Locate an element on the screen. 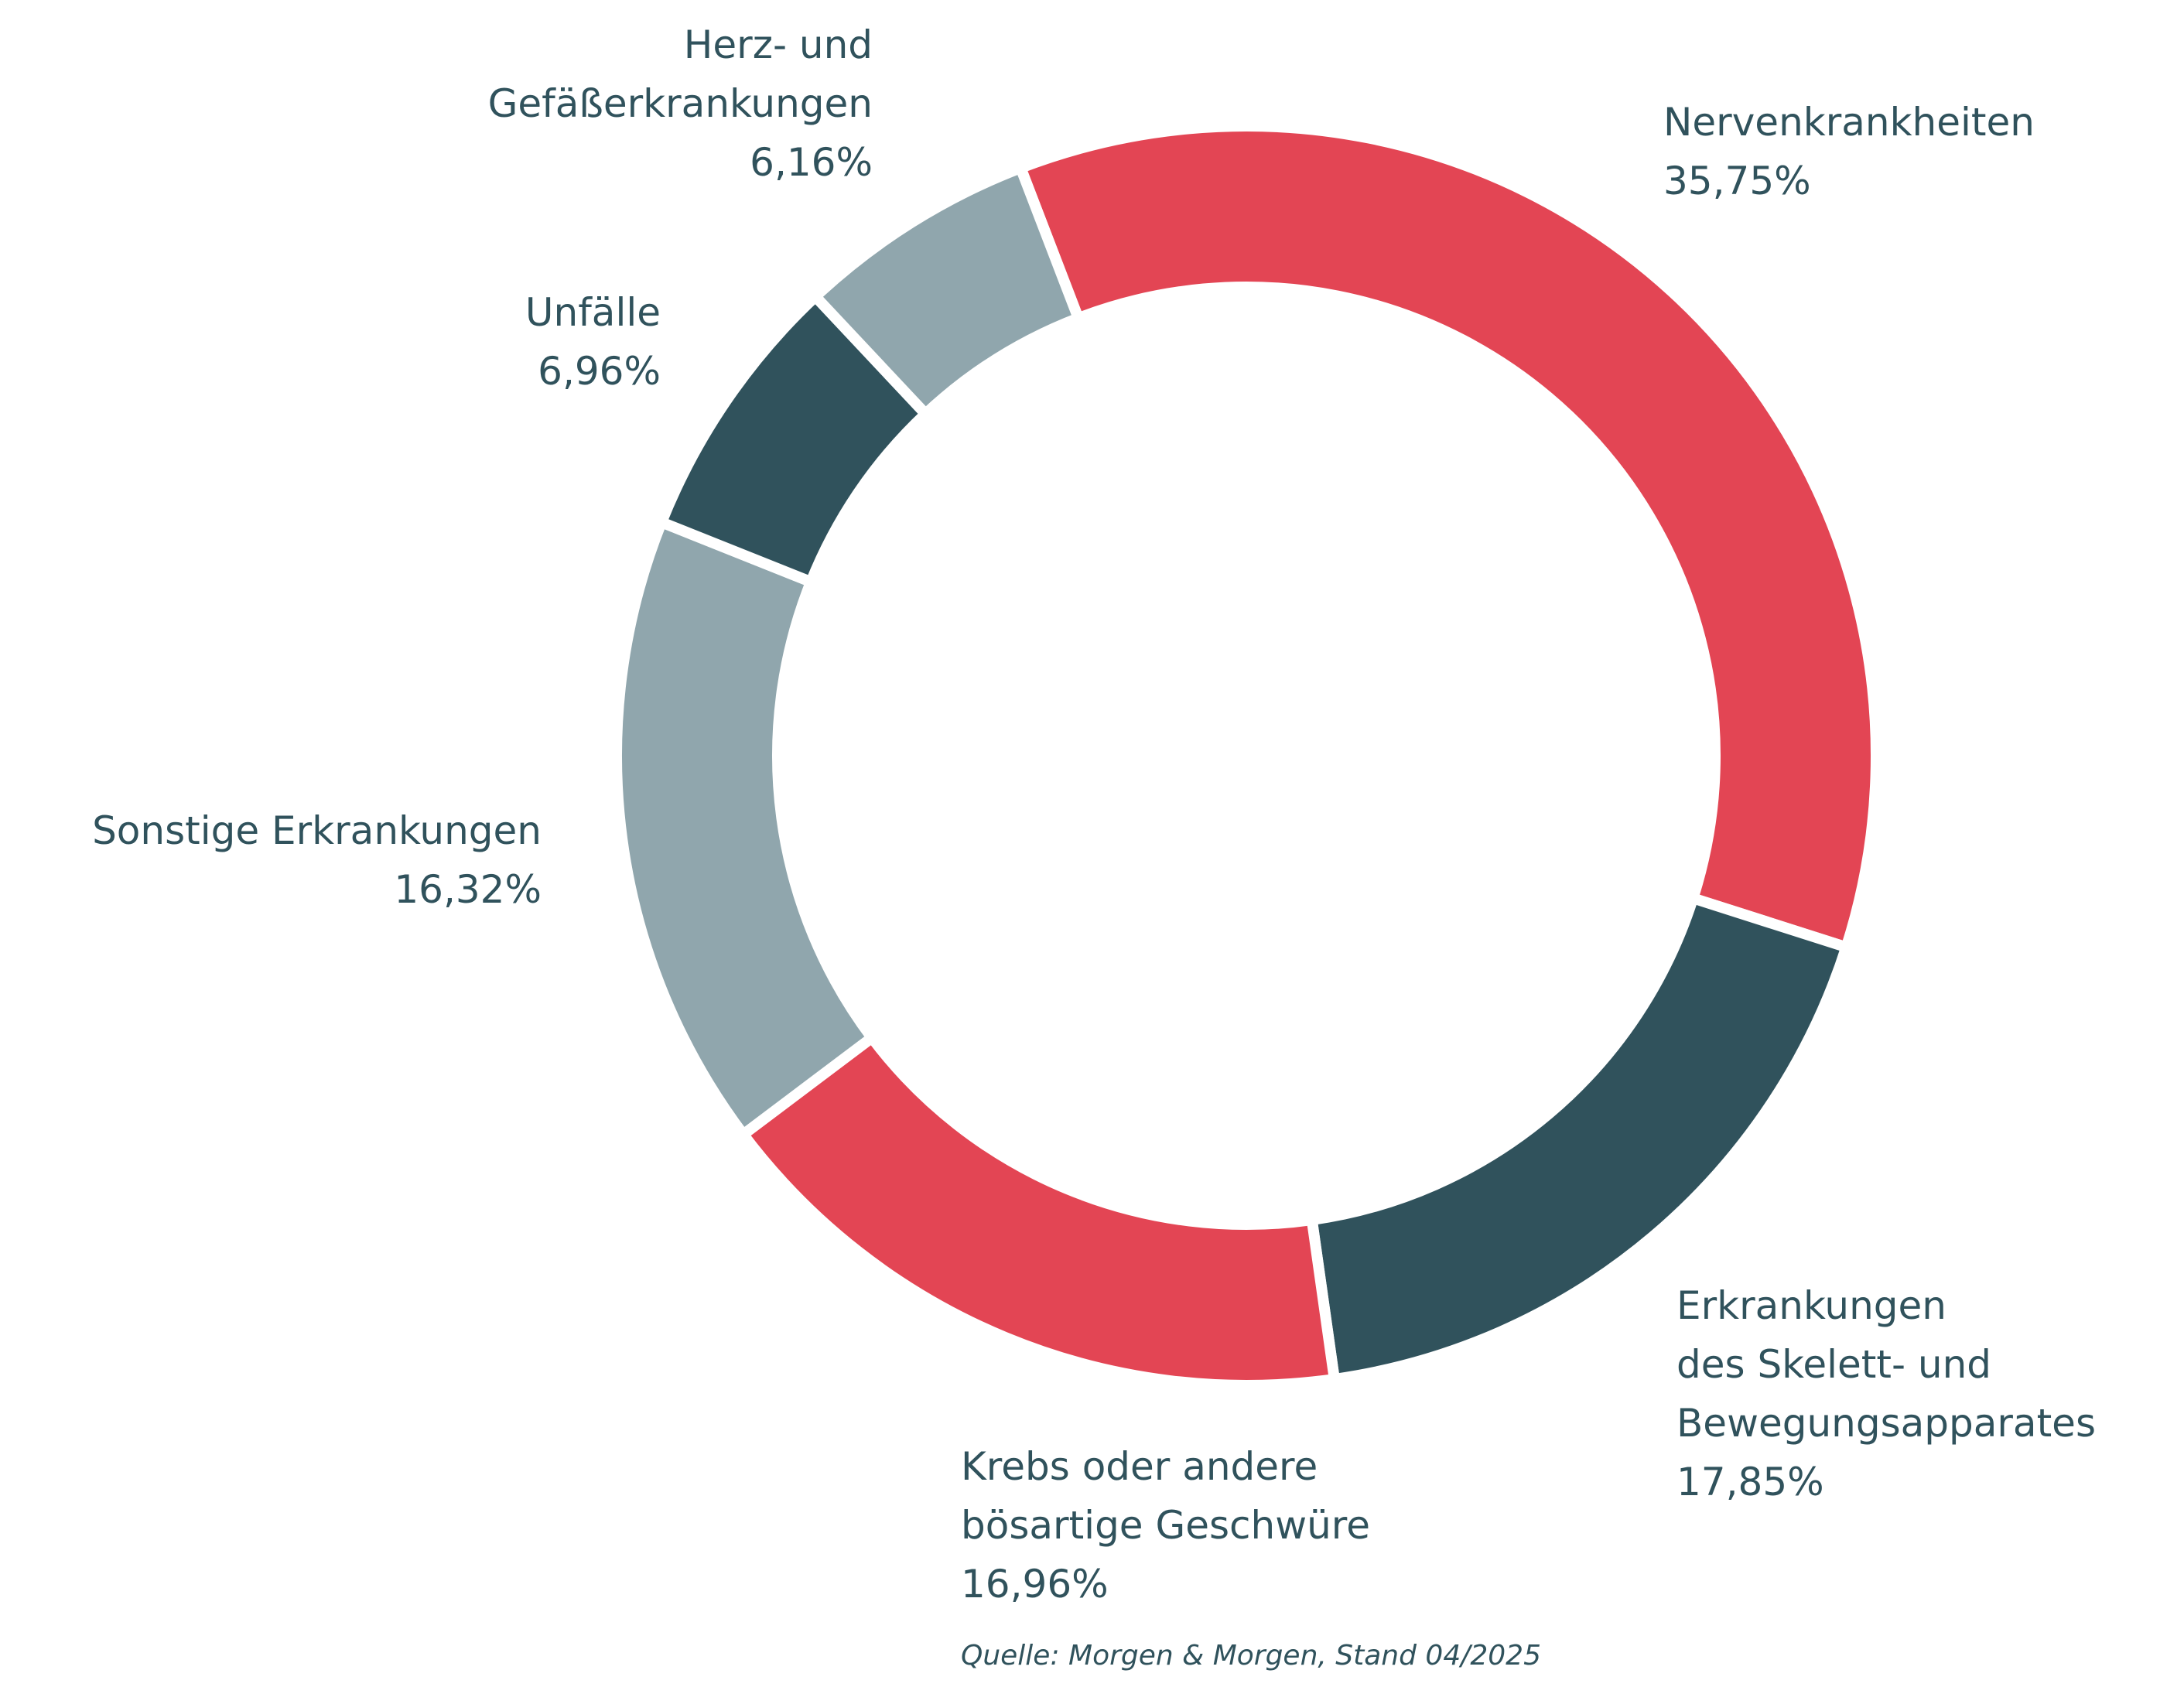 This screenshot has height=1687, width=2184. segment-label: Nervenkrankheiten 35,75% is located at coordinates (1849, 151).